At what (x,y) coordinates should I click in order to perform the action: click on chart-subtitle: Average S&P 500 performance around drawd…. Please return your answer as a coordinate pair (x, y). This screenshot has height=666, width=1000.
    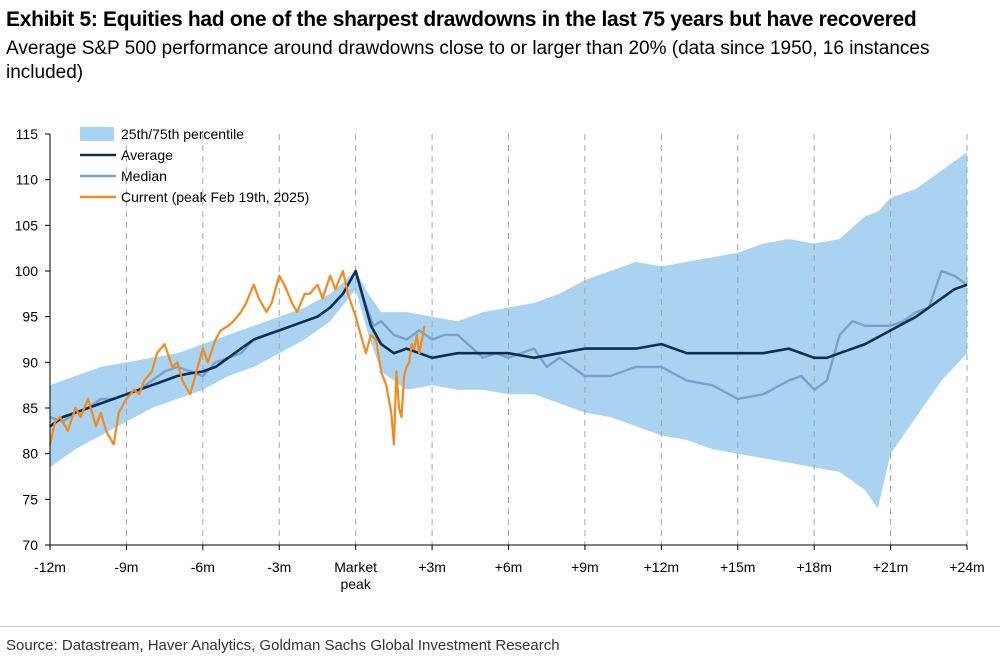
    Looking at the image, I should click on (468, 60).